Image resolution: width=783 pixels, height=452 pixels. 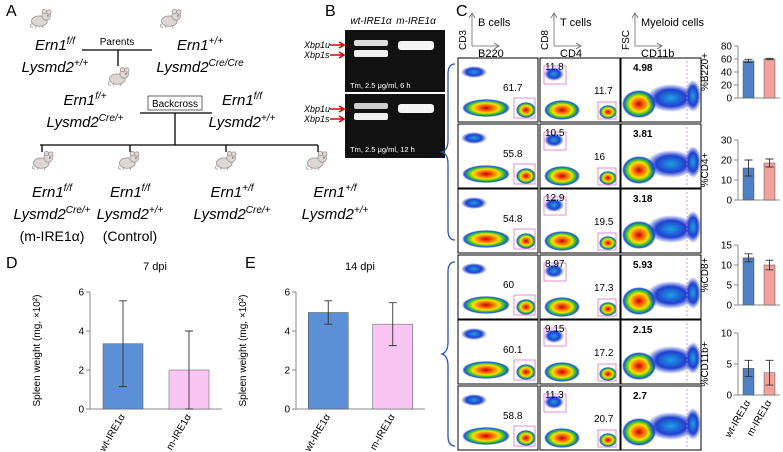 I want to click on y-tick-label: 6, so click(x=81, y=293).